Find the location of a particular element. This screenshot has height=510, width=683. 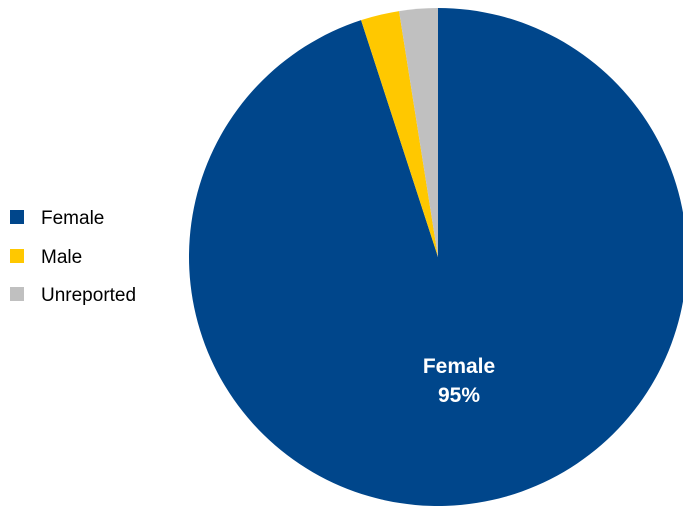

legend-label-unreported: Unreported is located at coordinates (88, 295).